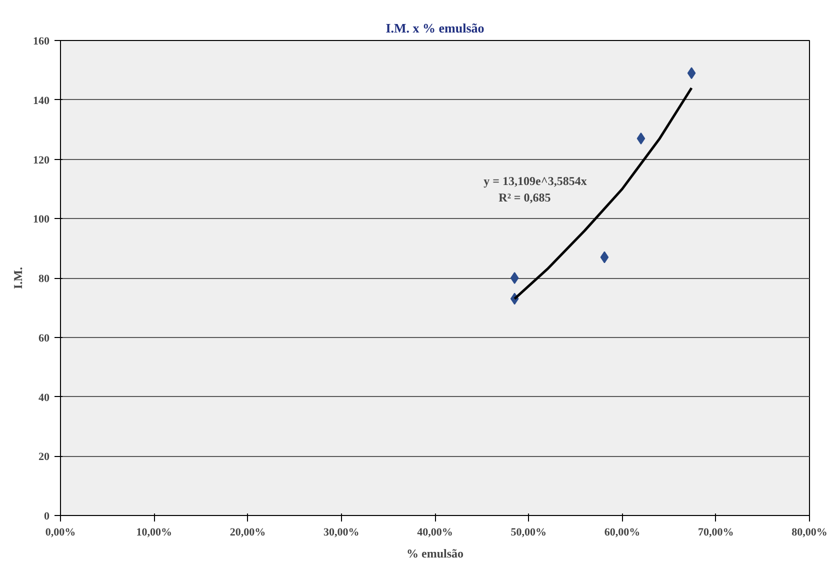 Image resolution: width=829 pixels, height=565 pixels. I want to click on y-tick-label: 100, so click(41, 220).